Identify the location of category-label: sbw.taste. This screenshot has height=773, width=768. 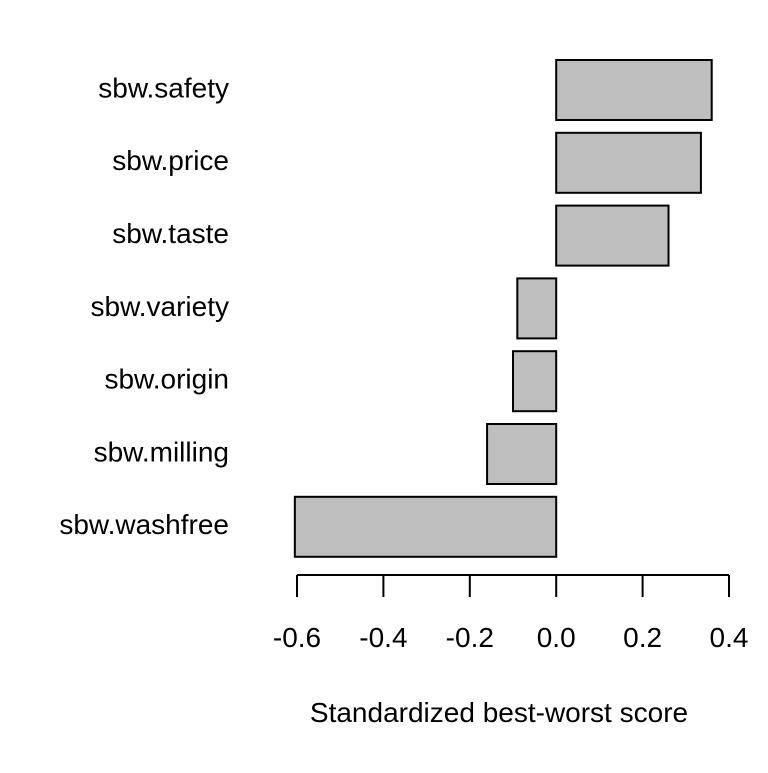
(170, 233).